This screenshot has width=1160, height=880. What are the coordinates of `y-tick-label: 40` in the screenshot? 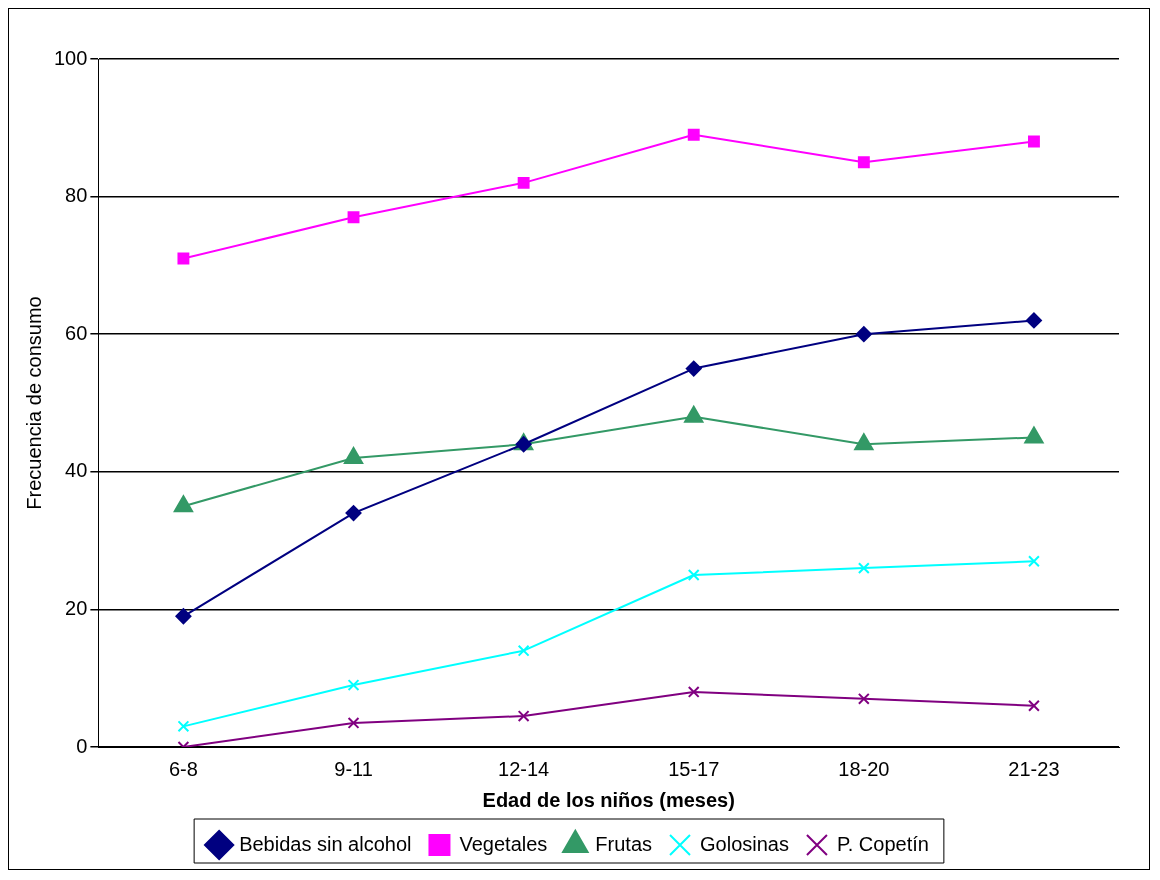 It's located at (76, 470).